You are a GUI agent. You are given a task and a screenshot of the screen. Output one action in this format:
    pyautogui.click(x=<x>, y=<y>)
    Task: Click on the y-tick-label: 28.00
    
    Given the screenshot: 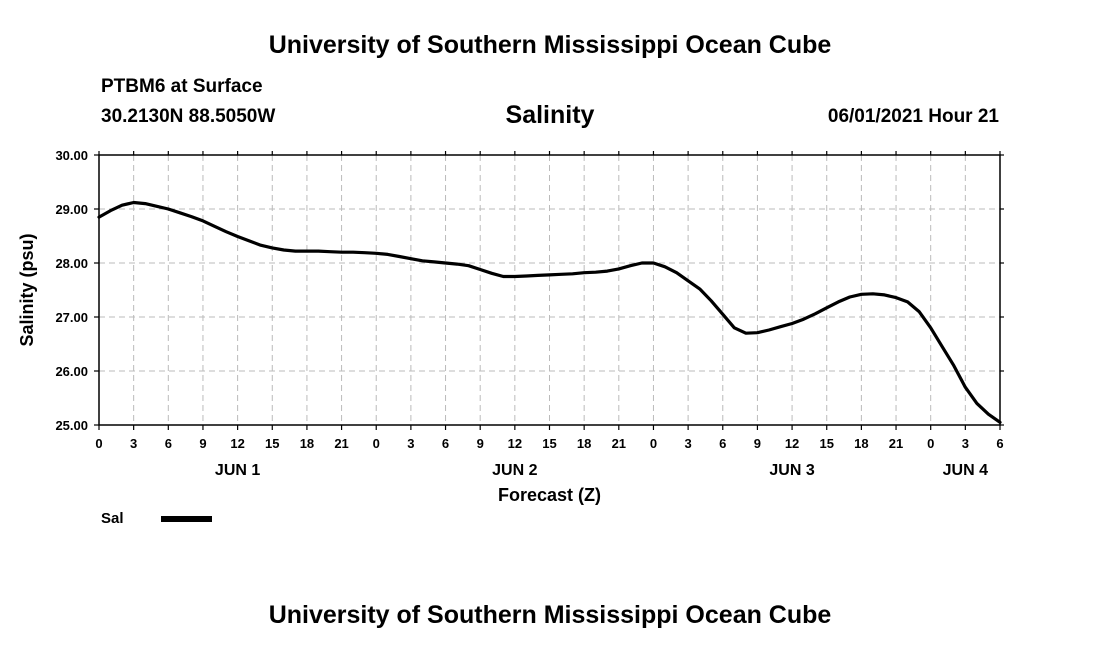 What is the action you would take?
    pyautogui.click(x=71, y=263)
    